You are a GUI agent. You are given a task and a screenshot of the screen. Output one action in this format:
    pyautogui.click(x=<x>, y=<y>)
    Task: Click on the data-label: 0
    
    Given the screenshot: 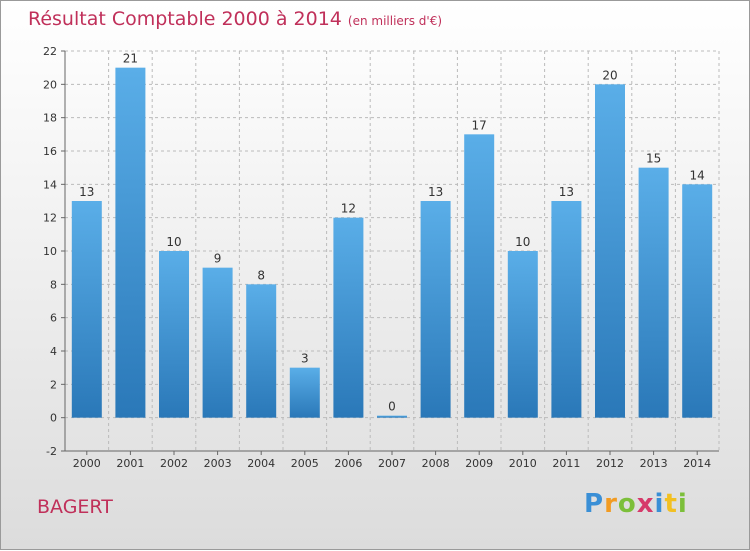 What is the action you would take?
    pyautogui.click(x=392, y=407)
    